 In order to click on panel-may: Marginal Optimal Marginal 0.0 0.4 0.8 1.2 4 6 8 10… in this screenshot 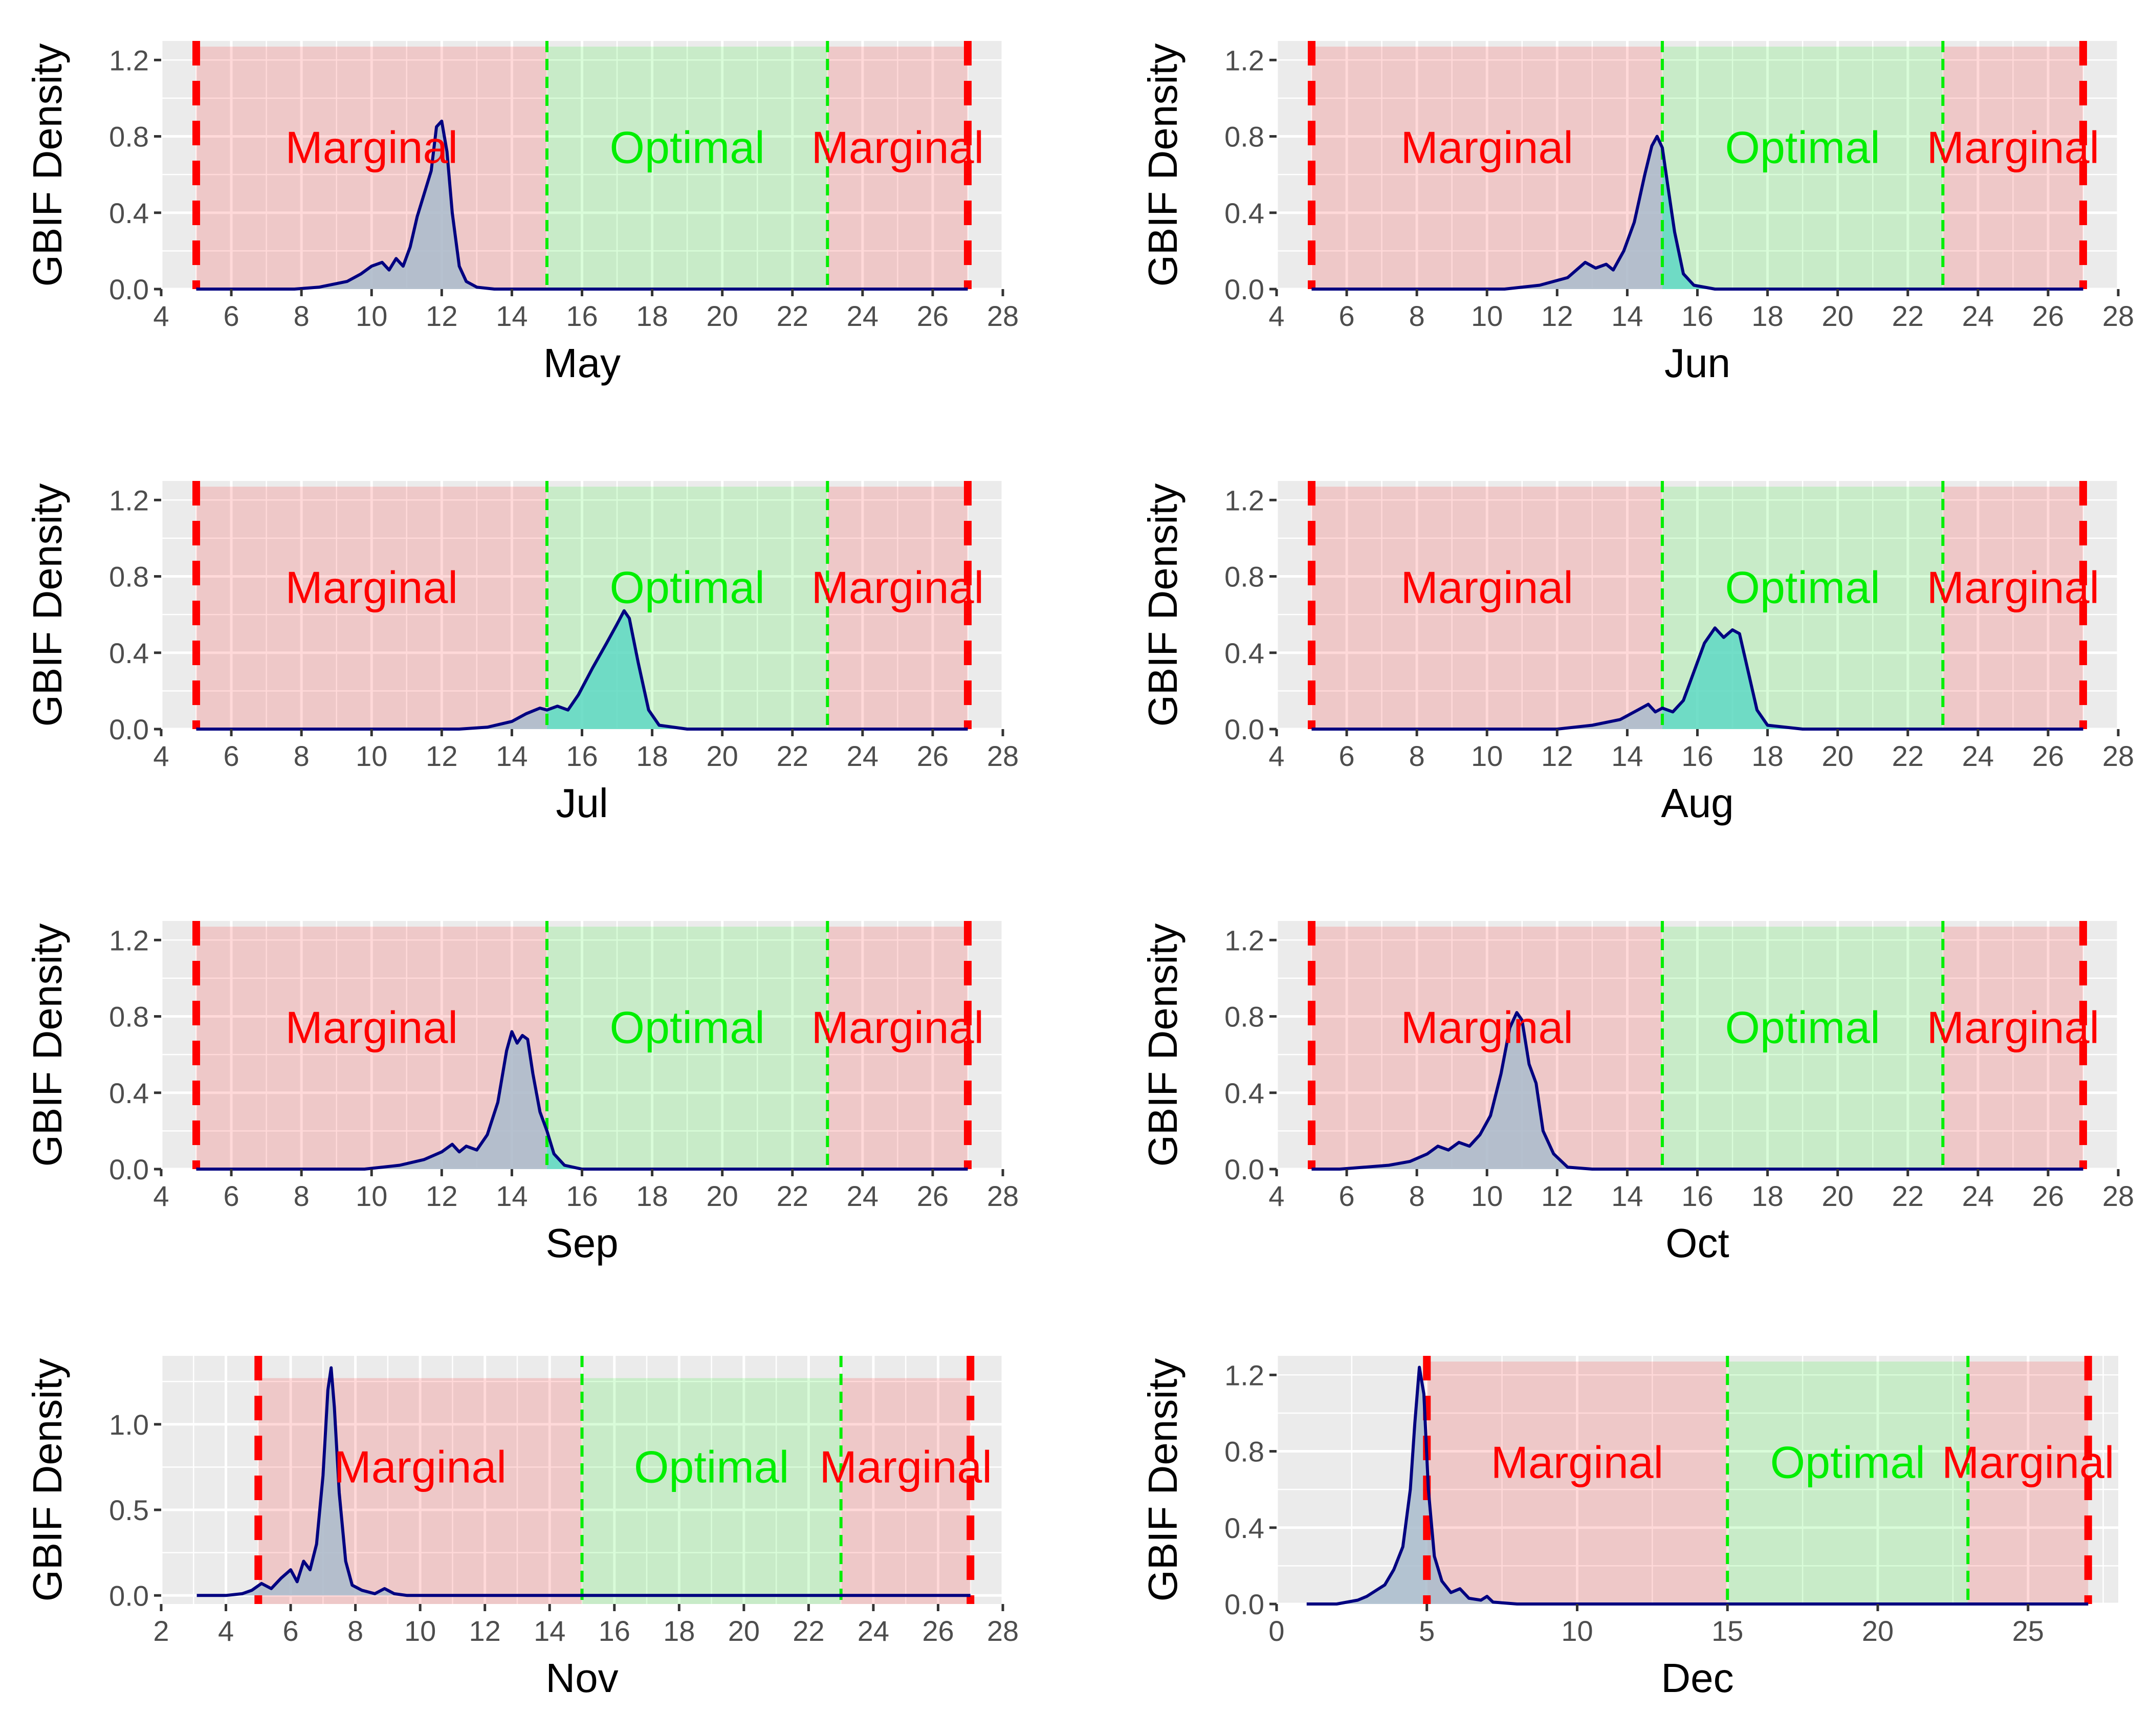, I will do `click(522, 213)`.